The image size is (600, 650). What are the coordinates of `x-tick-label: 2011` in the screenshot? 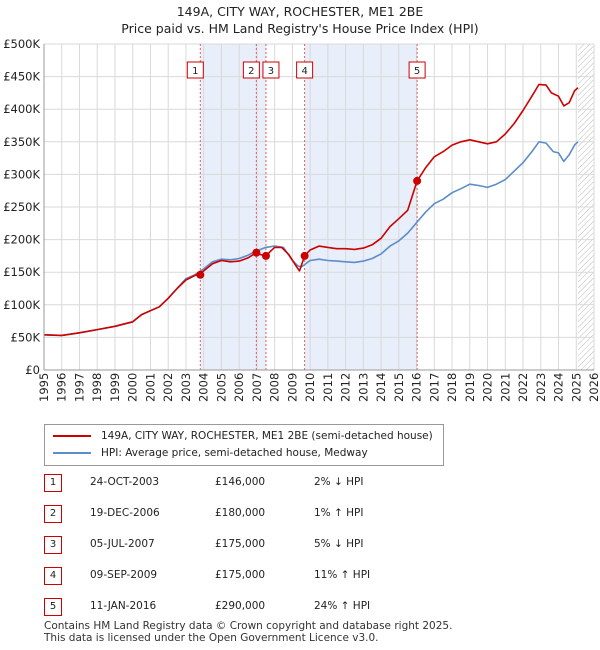 It's located at (328, 387).